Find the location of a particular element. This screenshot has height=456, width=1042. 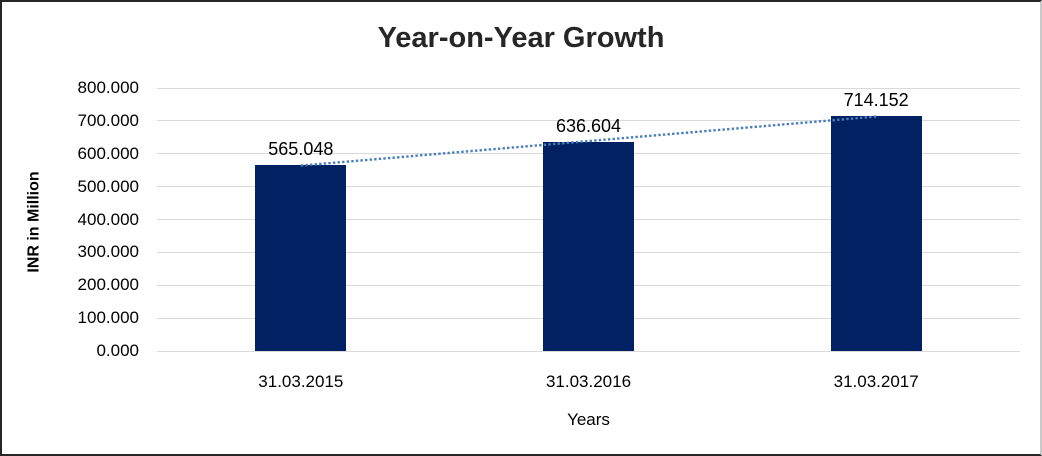

x-axis-title: Years is located at coordinates (588, 419).